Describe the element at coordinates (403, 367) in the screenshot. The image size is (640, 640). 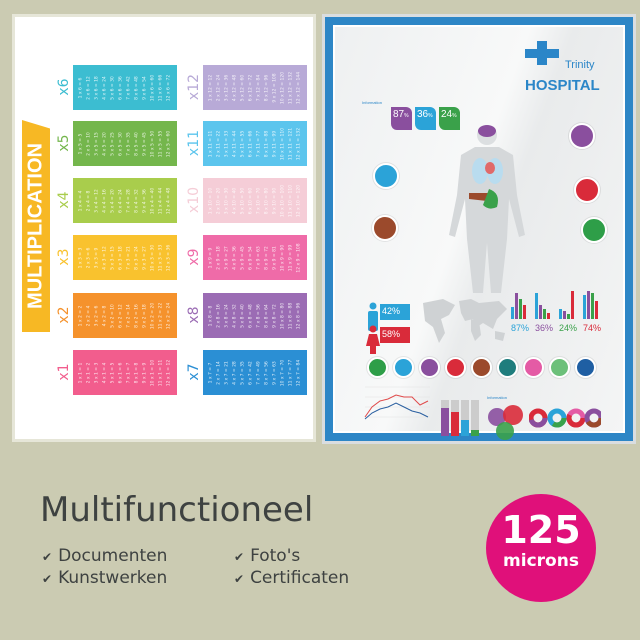
I see `lungs-icon` at that location.